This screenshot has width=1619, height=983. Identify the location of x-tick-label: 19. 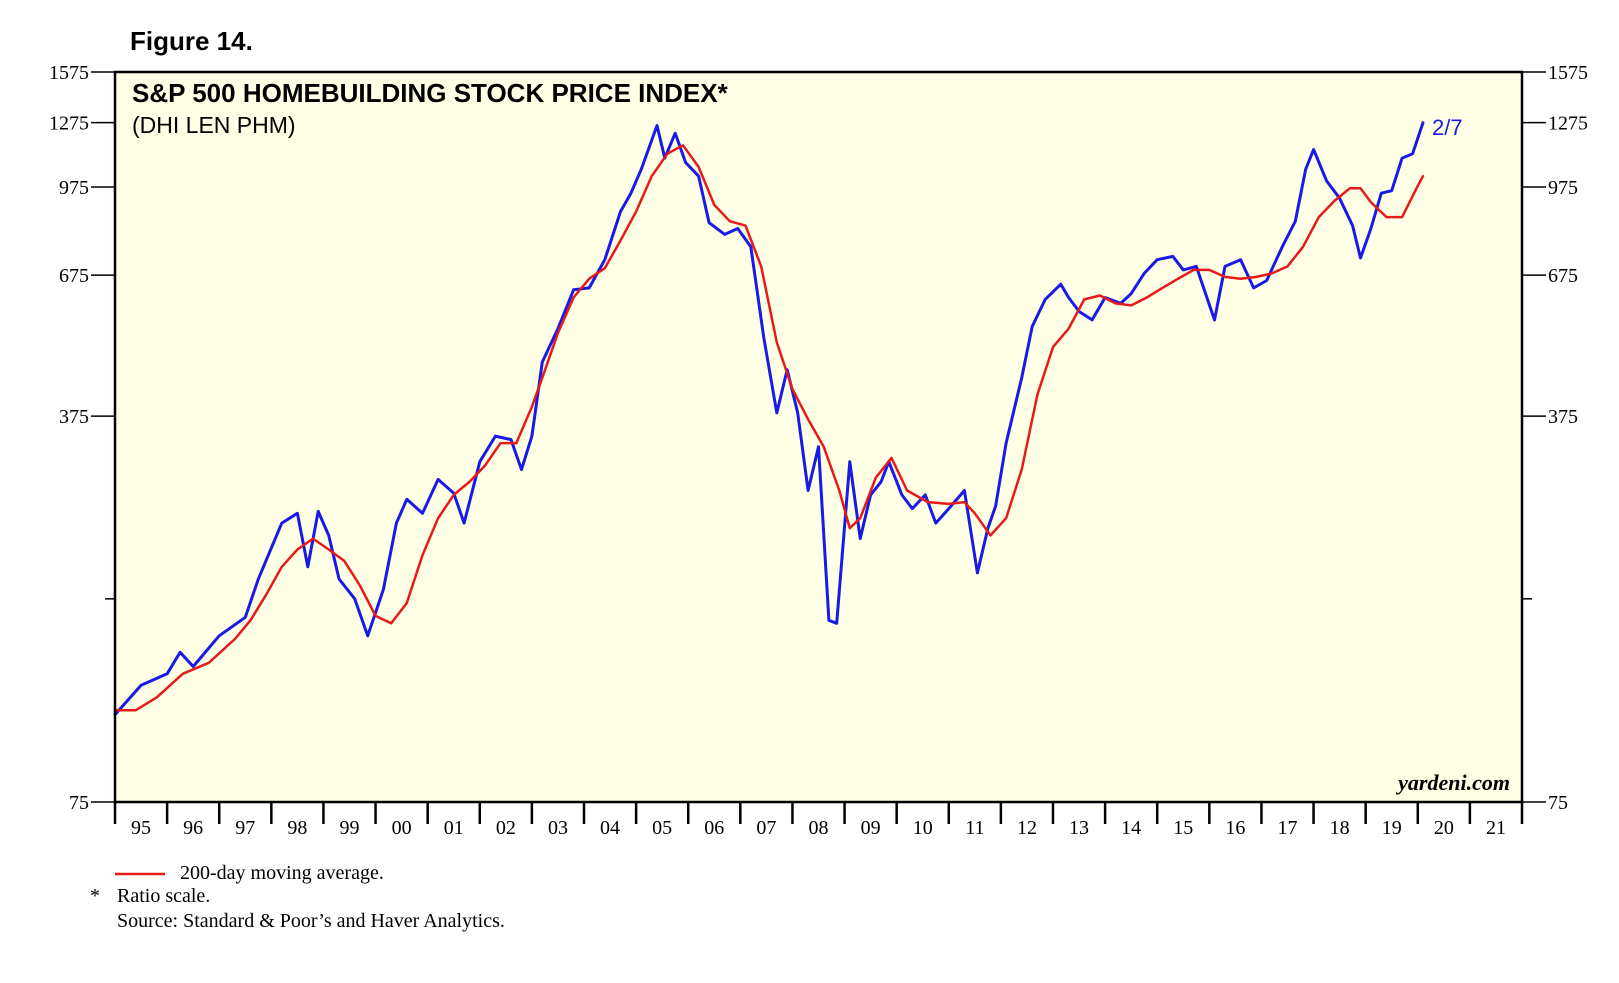
(1392, 828).